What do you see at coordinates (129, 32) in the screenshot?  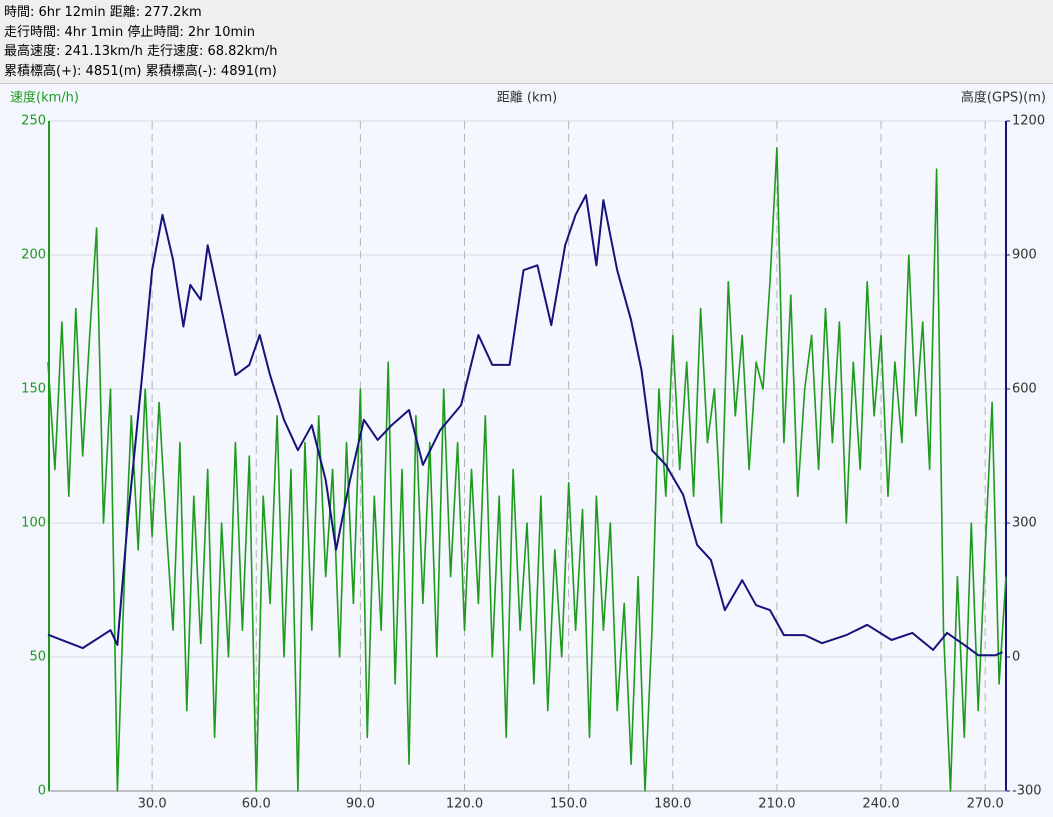 I see `summary-line: 走行時間: 4hr 1min 停止時間: 2hr 10min` at bounding box center [129, 32].